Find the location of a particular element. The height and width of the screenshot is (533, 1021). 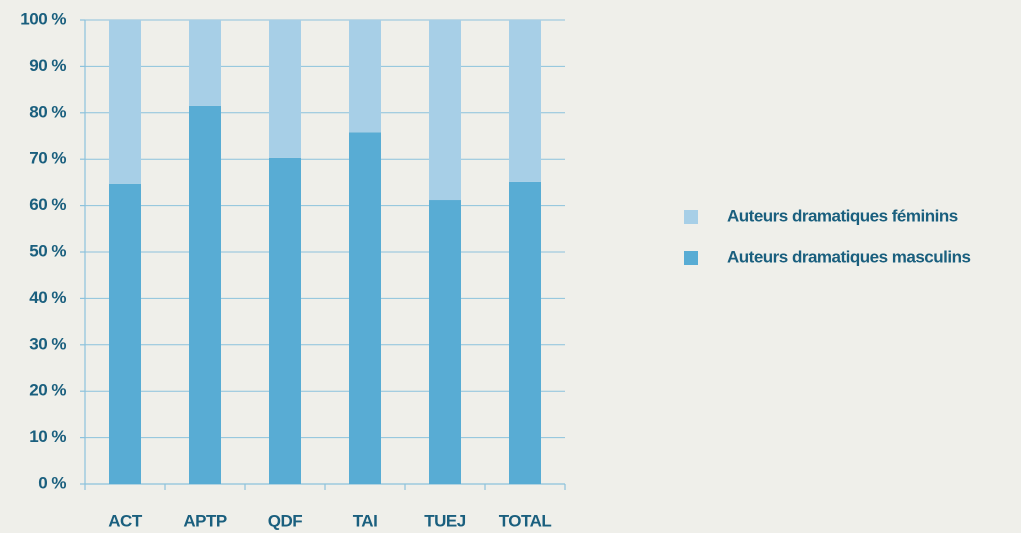

legend-label: Auteurs dramatiques féminins is located at coordinates (842, 215).